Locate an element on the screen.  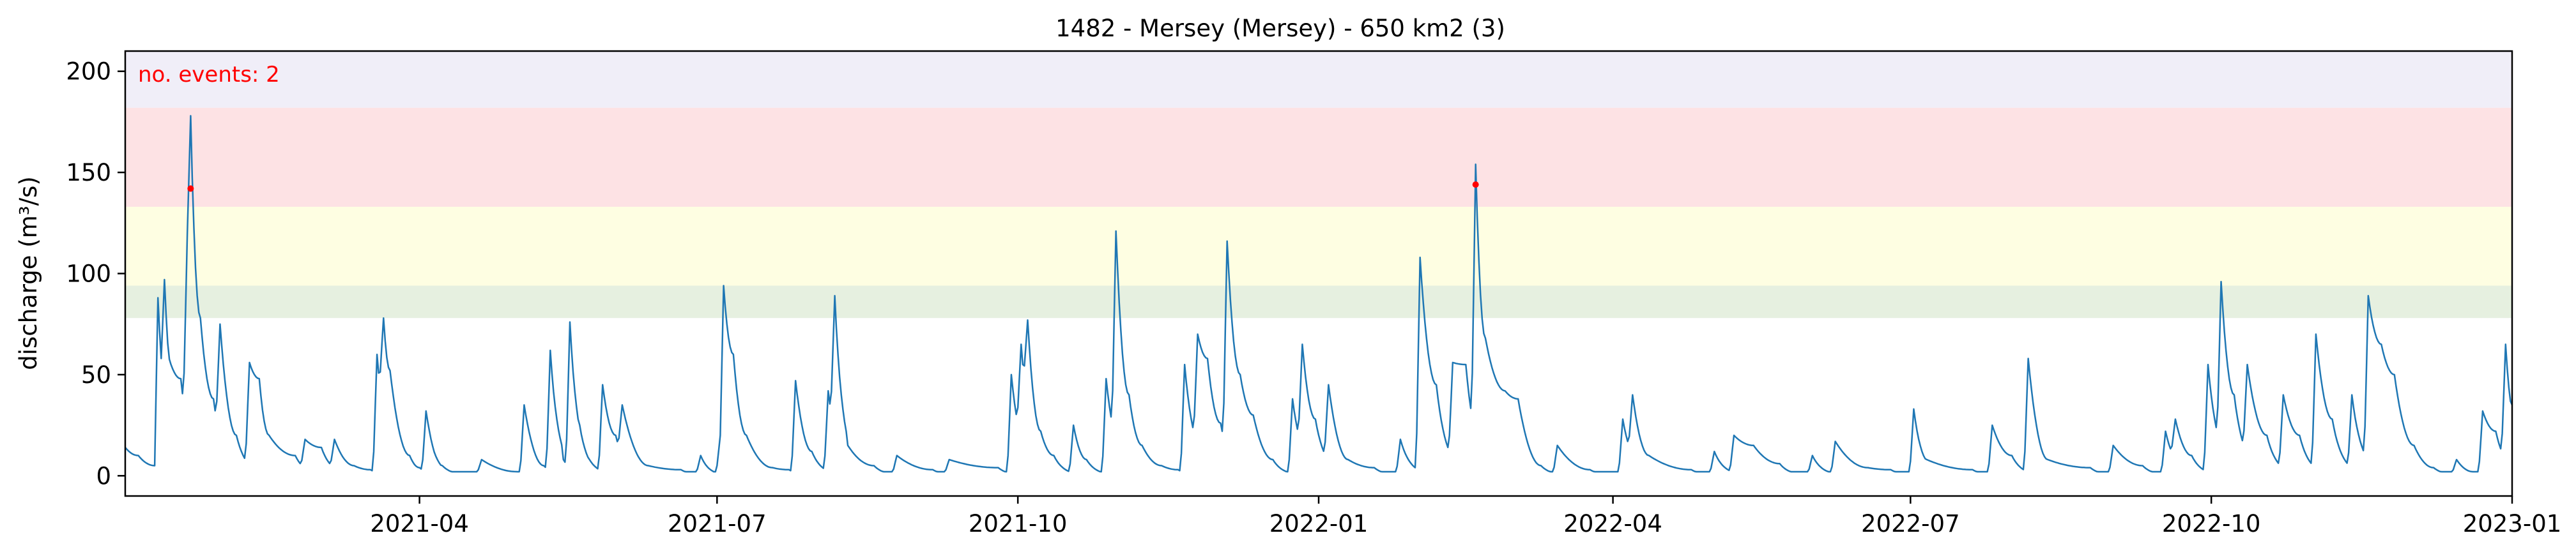
y-tick-label: 150 is located at coordinates (88, 173).